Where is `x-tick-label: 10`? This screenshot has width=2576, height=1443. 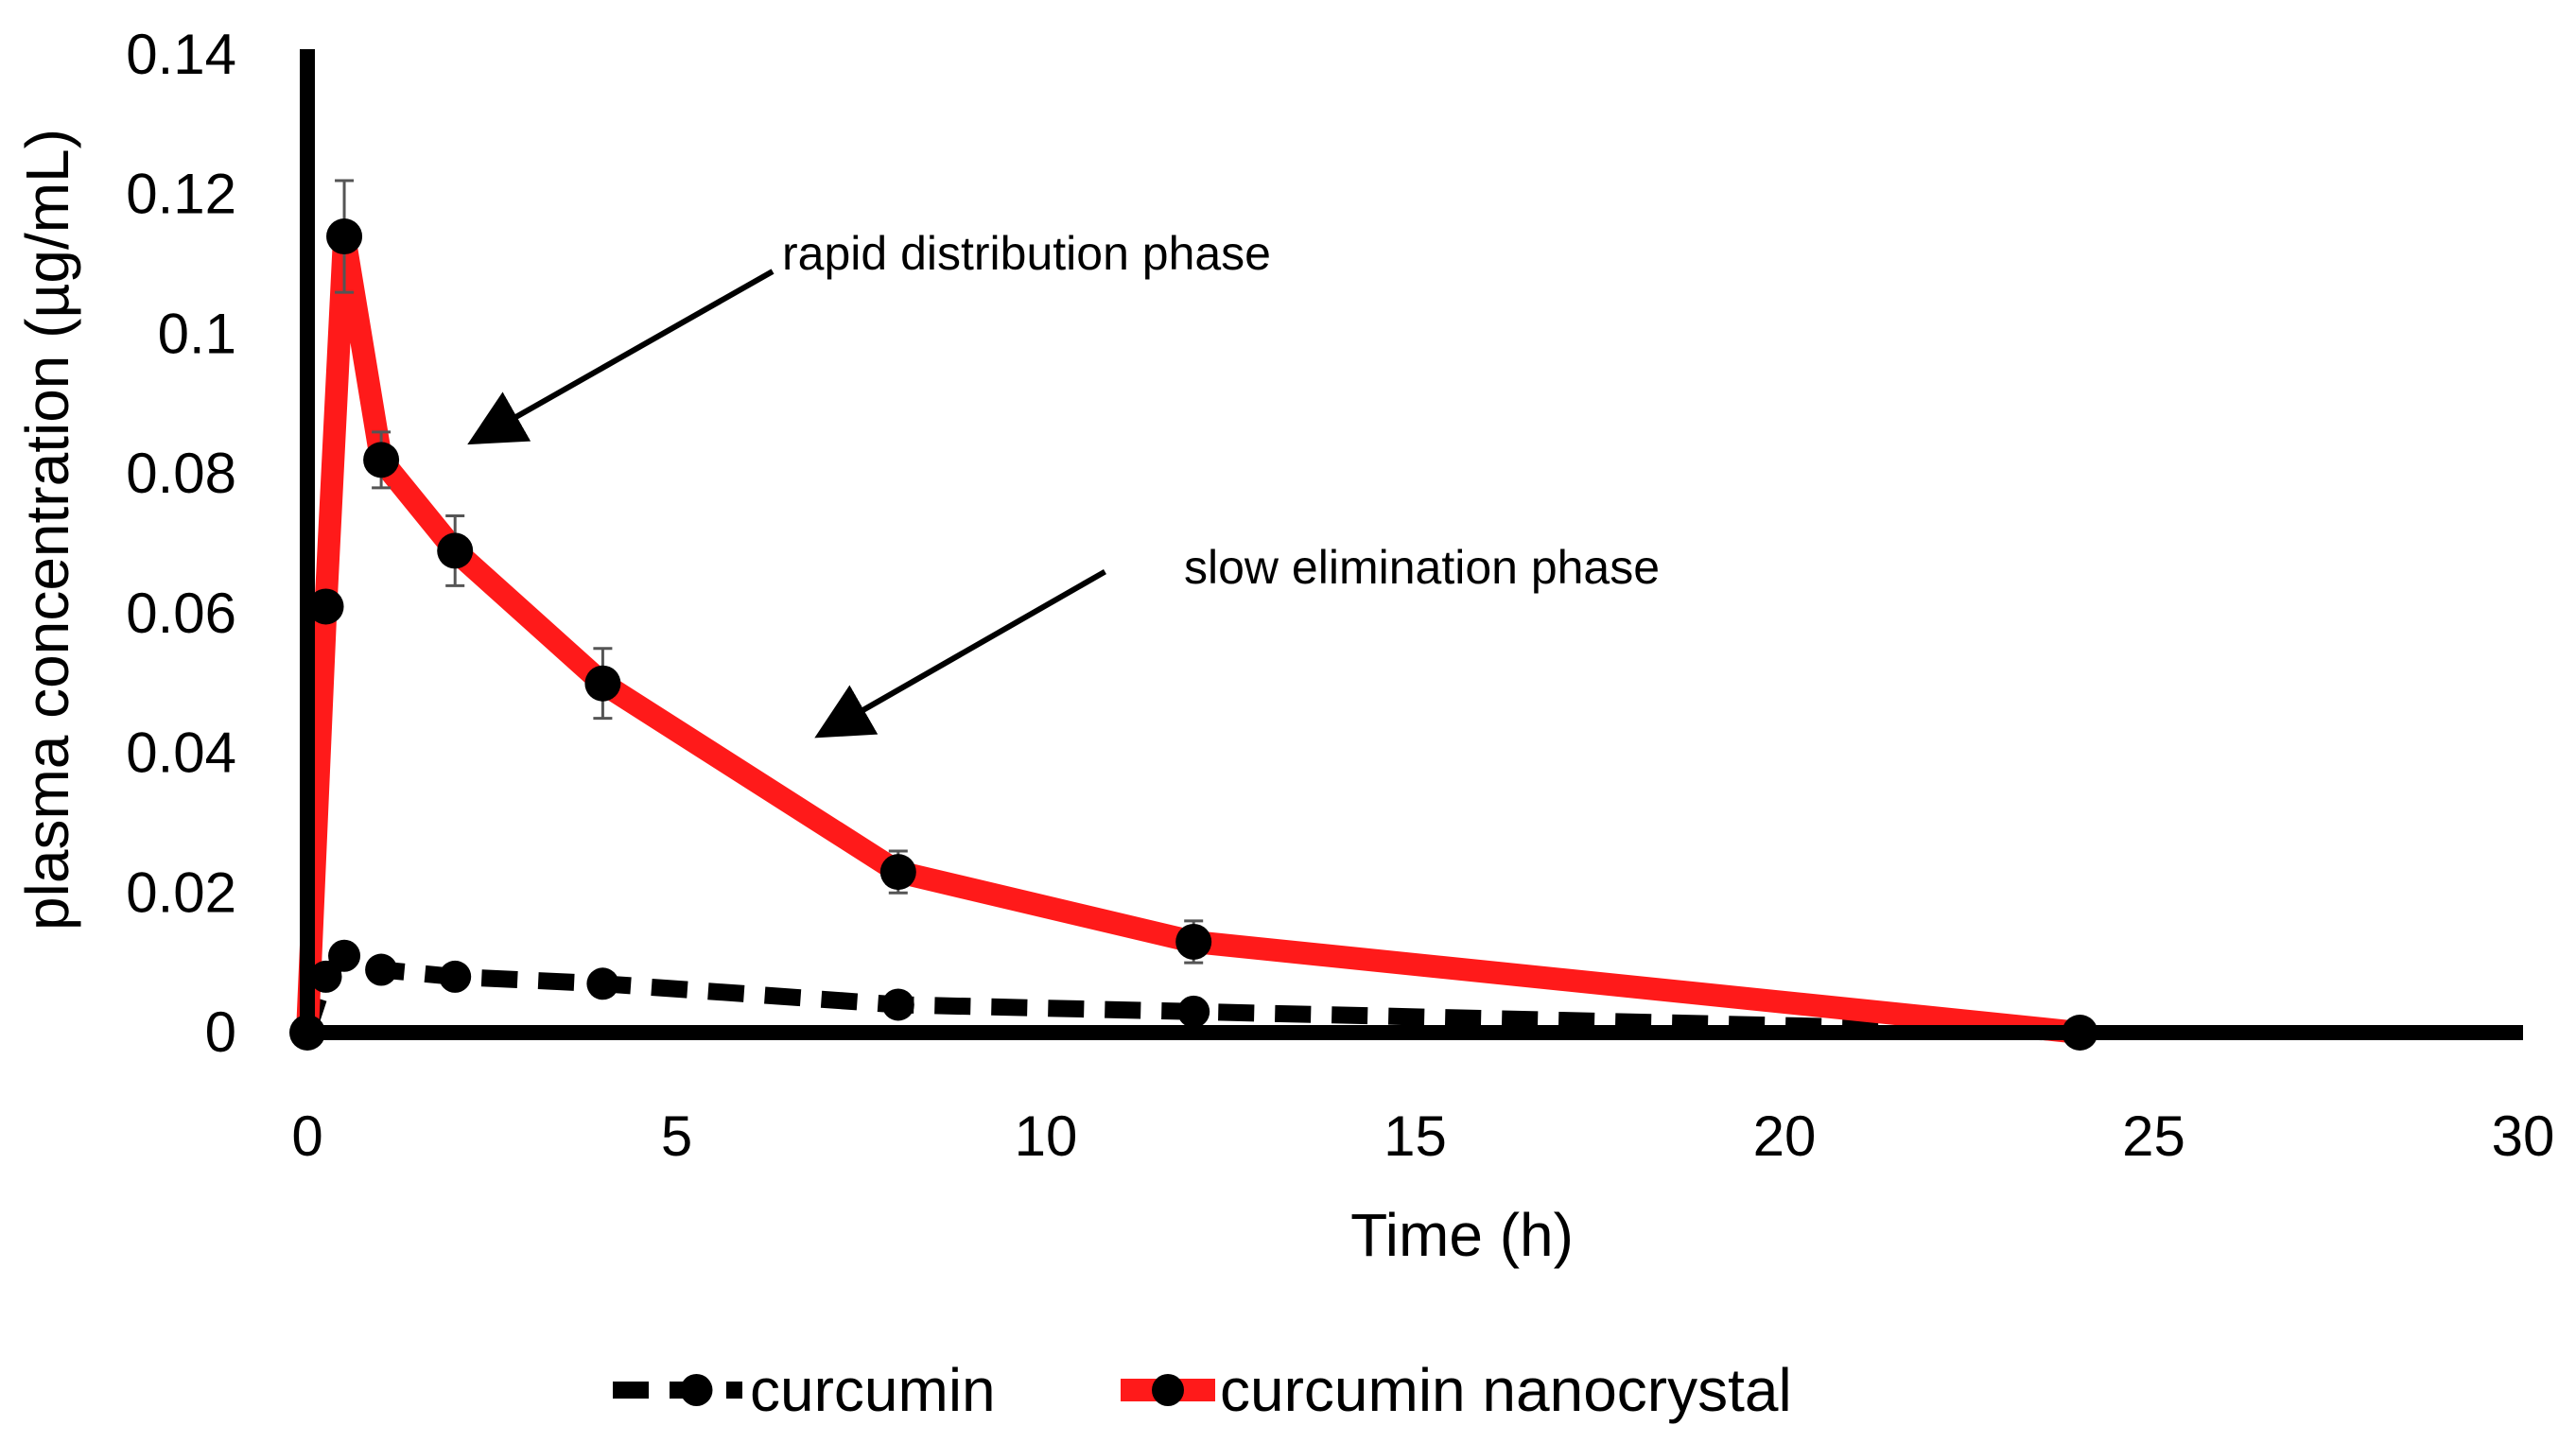 x-tick-label: 10 is located at coordinates (1046, 1136).